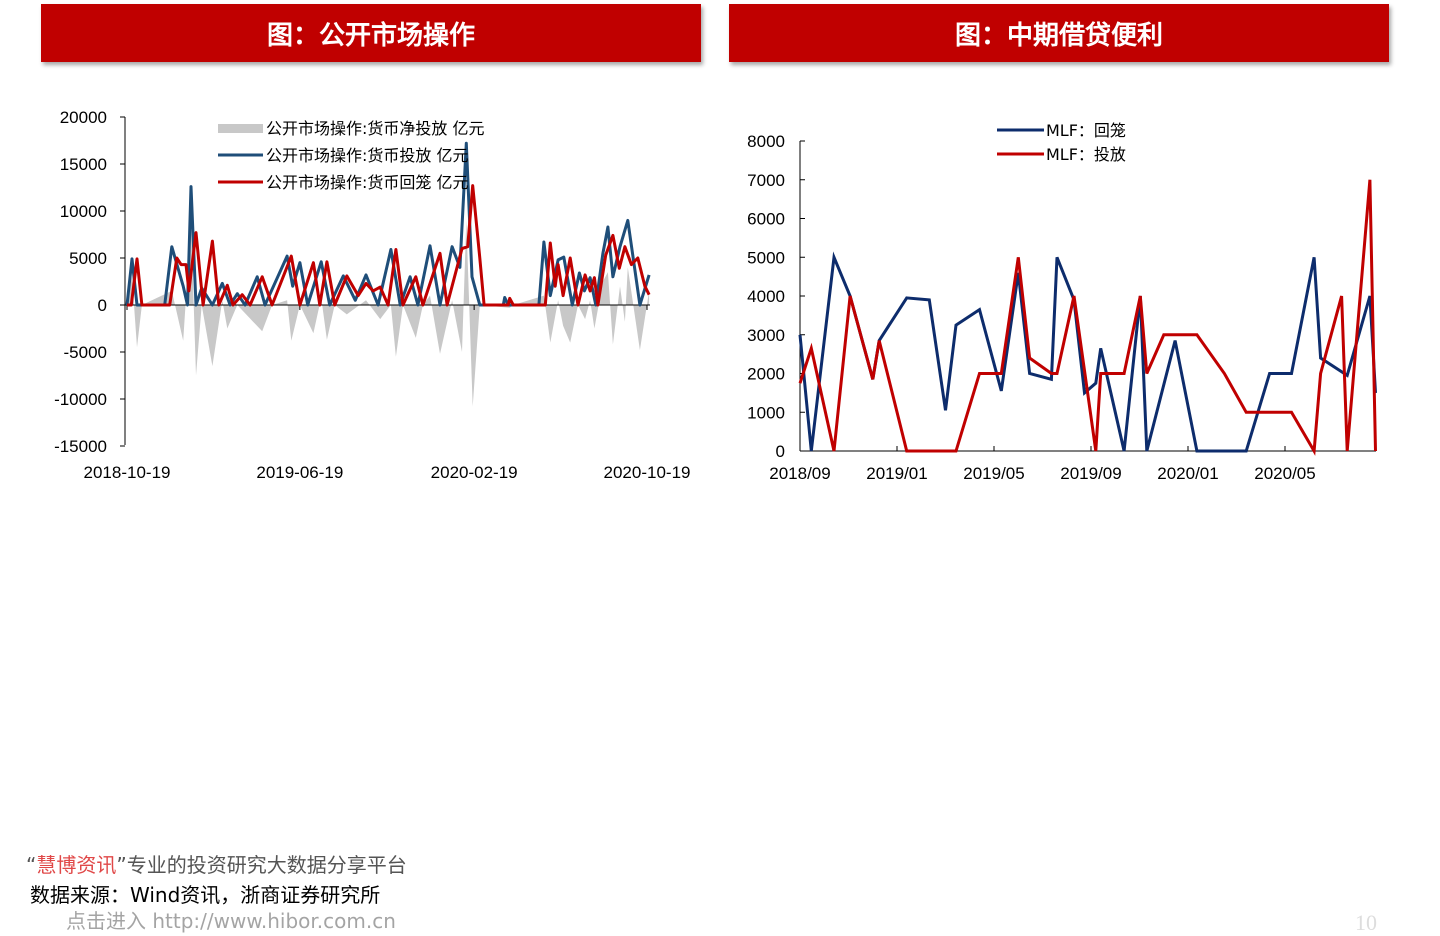 The height and width of the screenshot is (936, 1440). Describe the element at coordinates (647, 472) in the screenshot. I see `left-x-tick-label: 2020-10-19` at that location.